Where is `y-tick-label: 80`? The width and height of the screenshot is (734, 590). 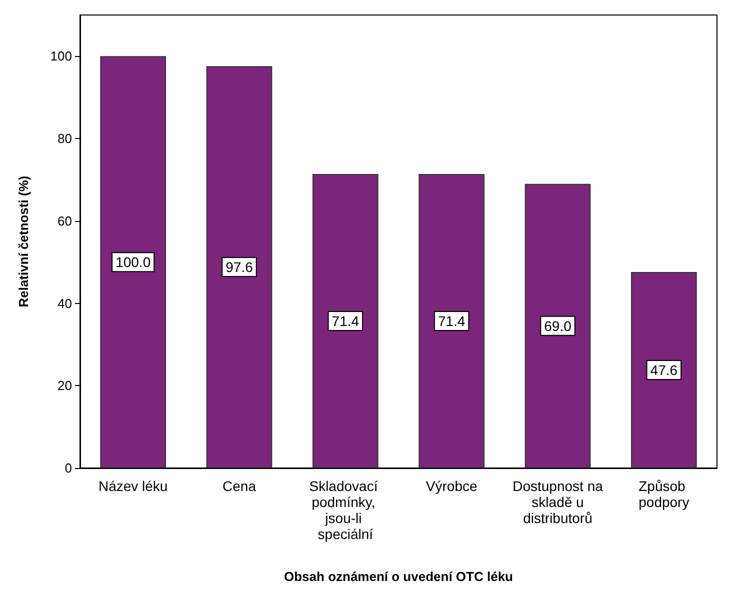 y-tick-label: 80 is located at coordinates (65, 138).